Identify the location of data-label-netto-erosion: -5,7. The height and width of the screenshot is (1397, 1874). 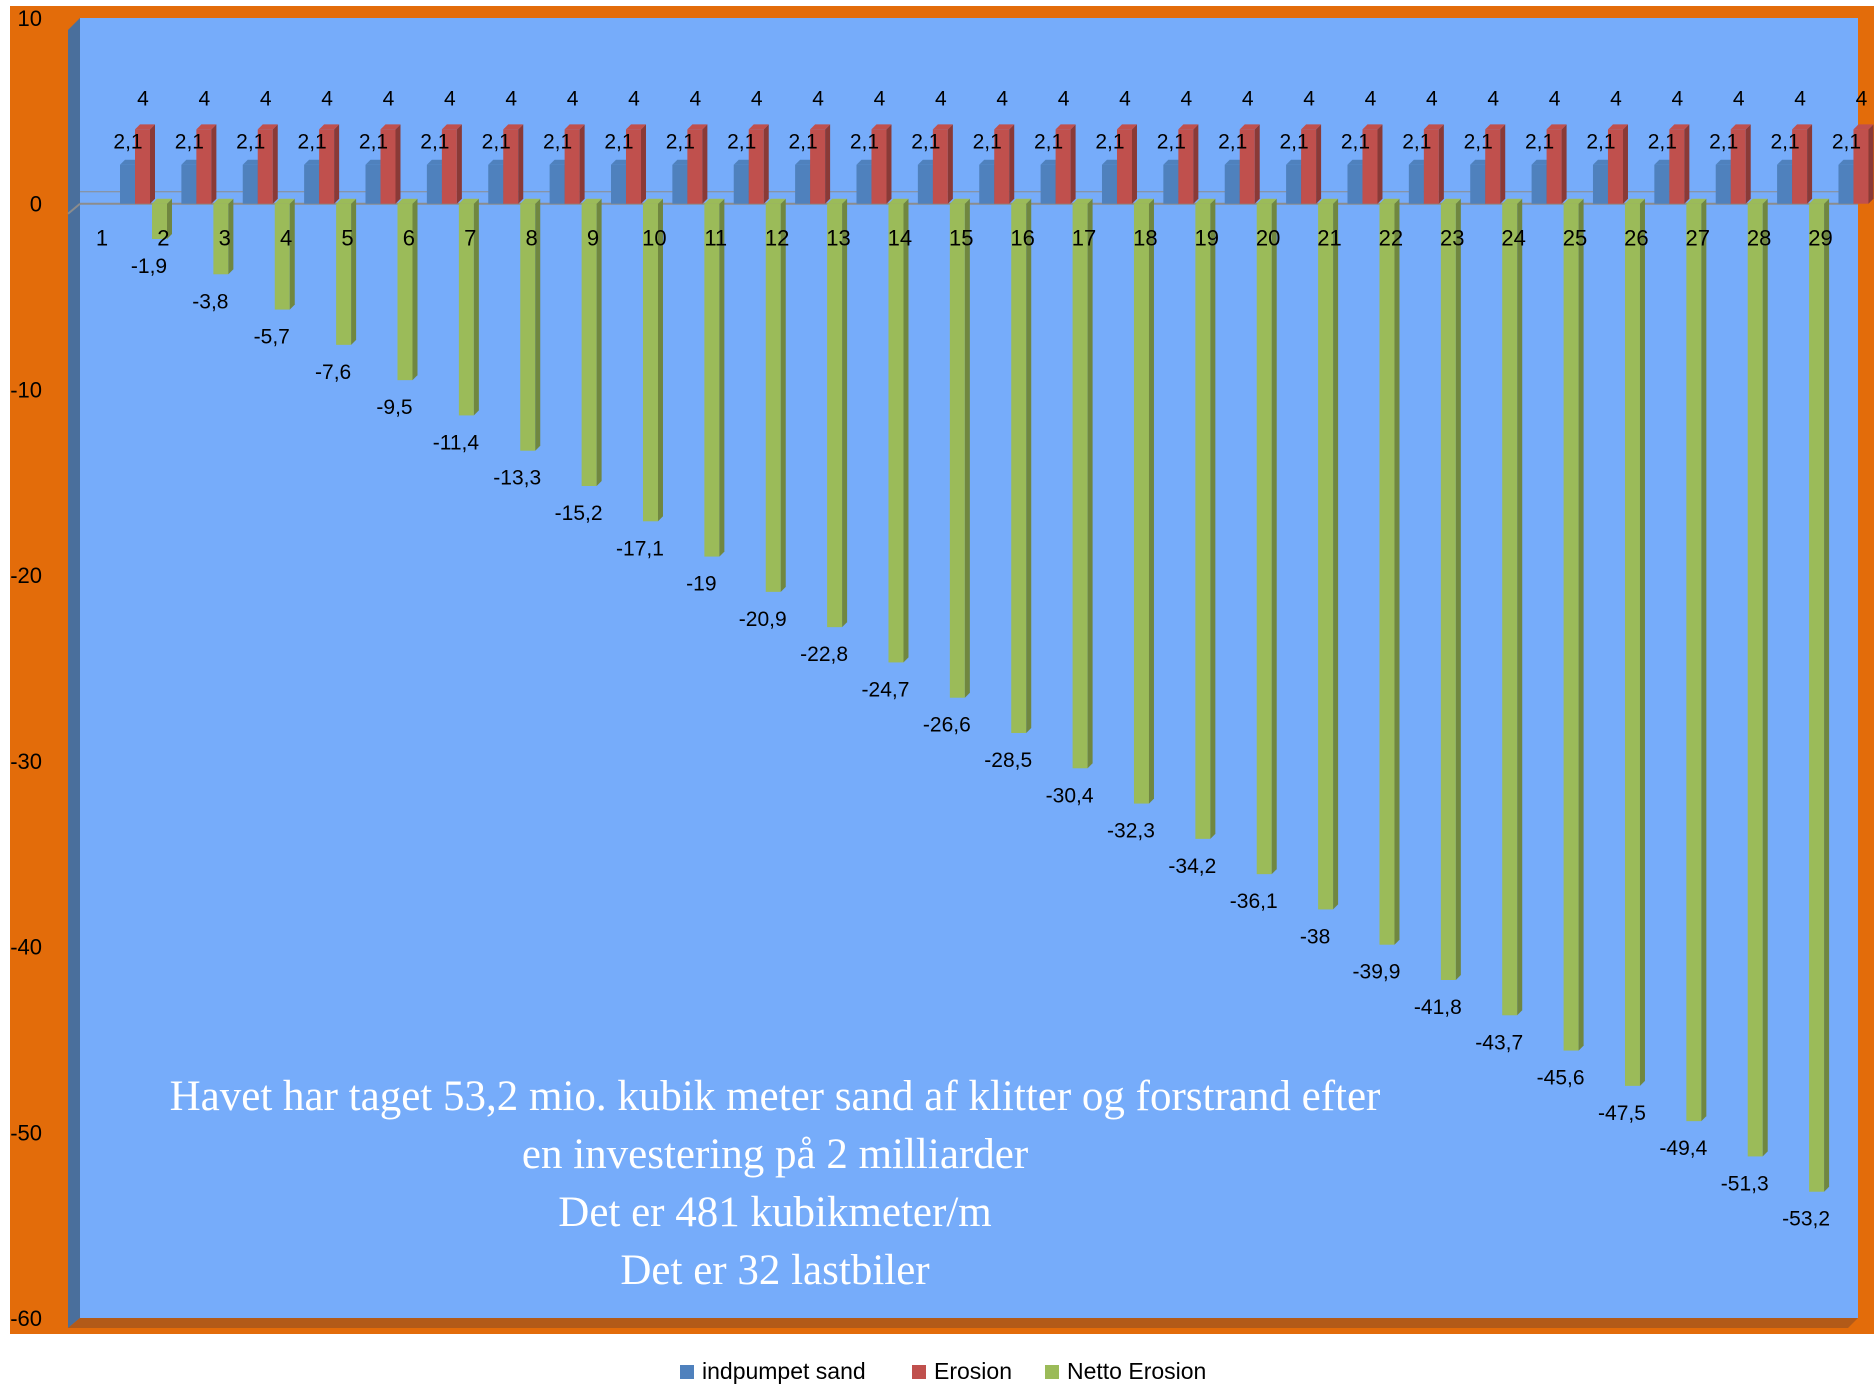
(272, 337).